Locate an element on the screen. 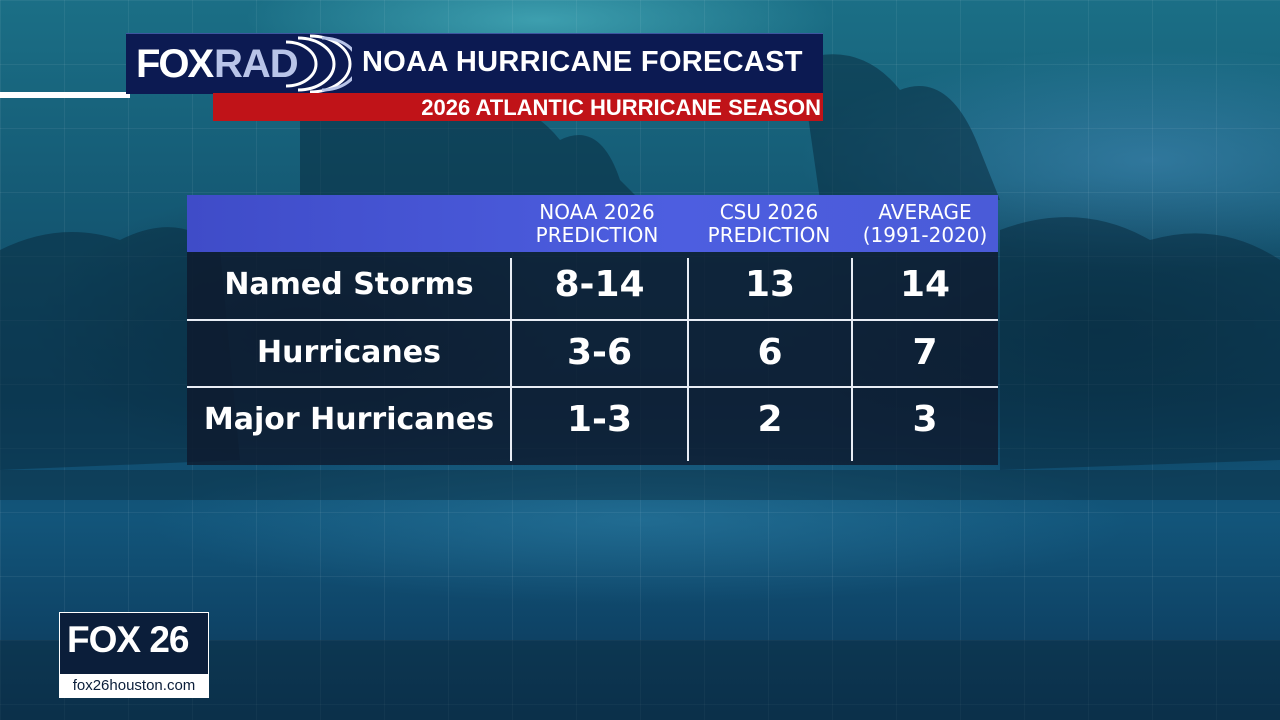  header-banner: FOX RAD NOAA HURRICANE FORECAST is located at coordinates (474, 63).